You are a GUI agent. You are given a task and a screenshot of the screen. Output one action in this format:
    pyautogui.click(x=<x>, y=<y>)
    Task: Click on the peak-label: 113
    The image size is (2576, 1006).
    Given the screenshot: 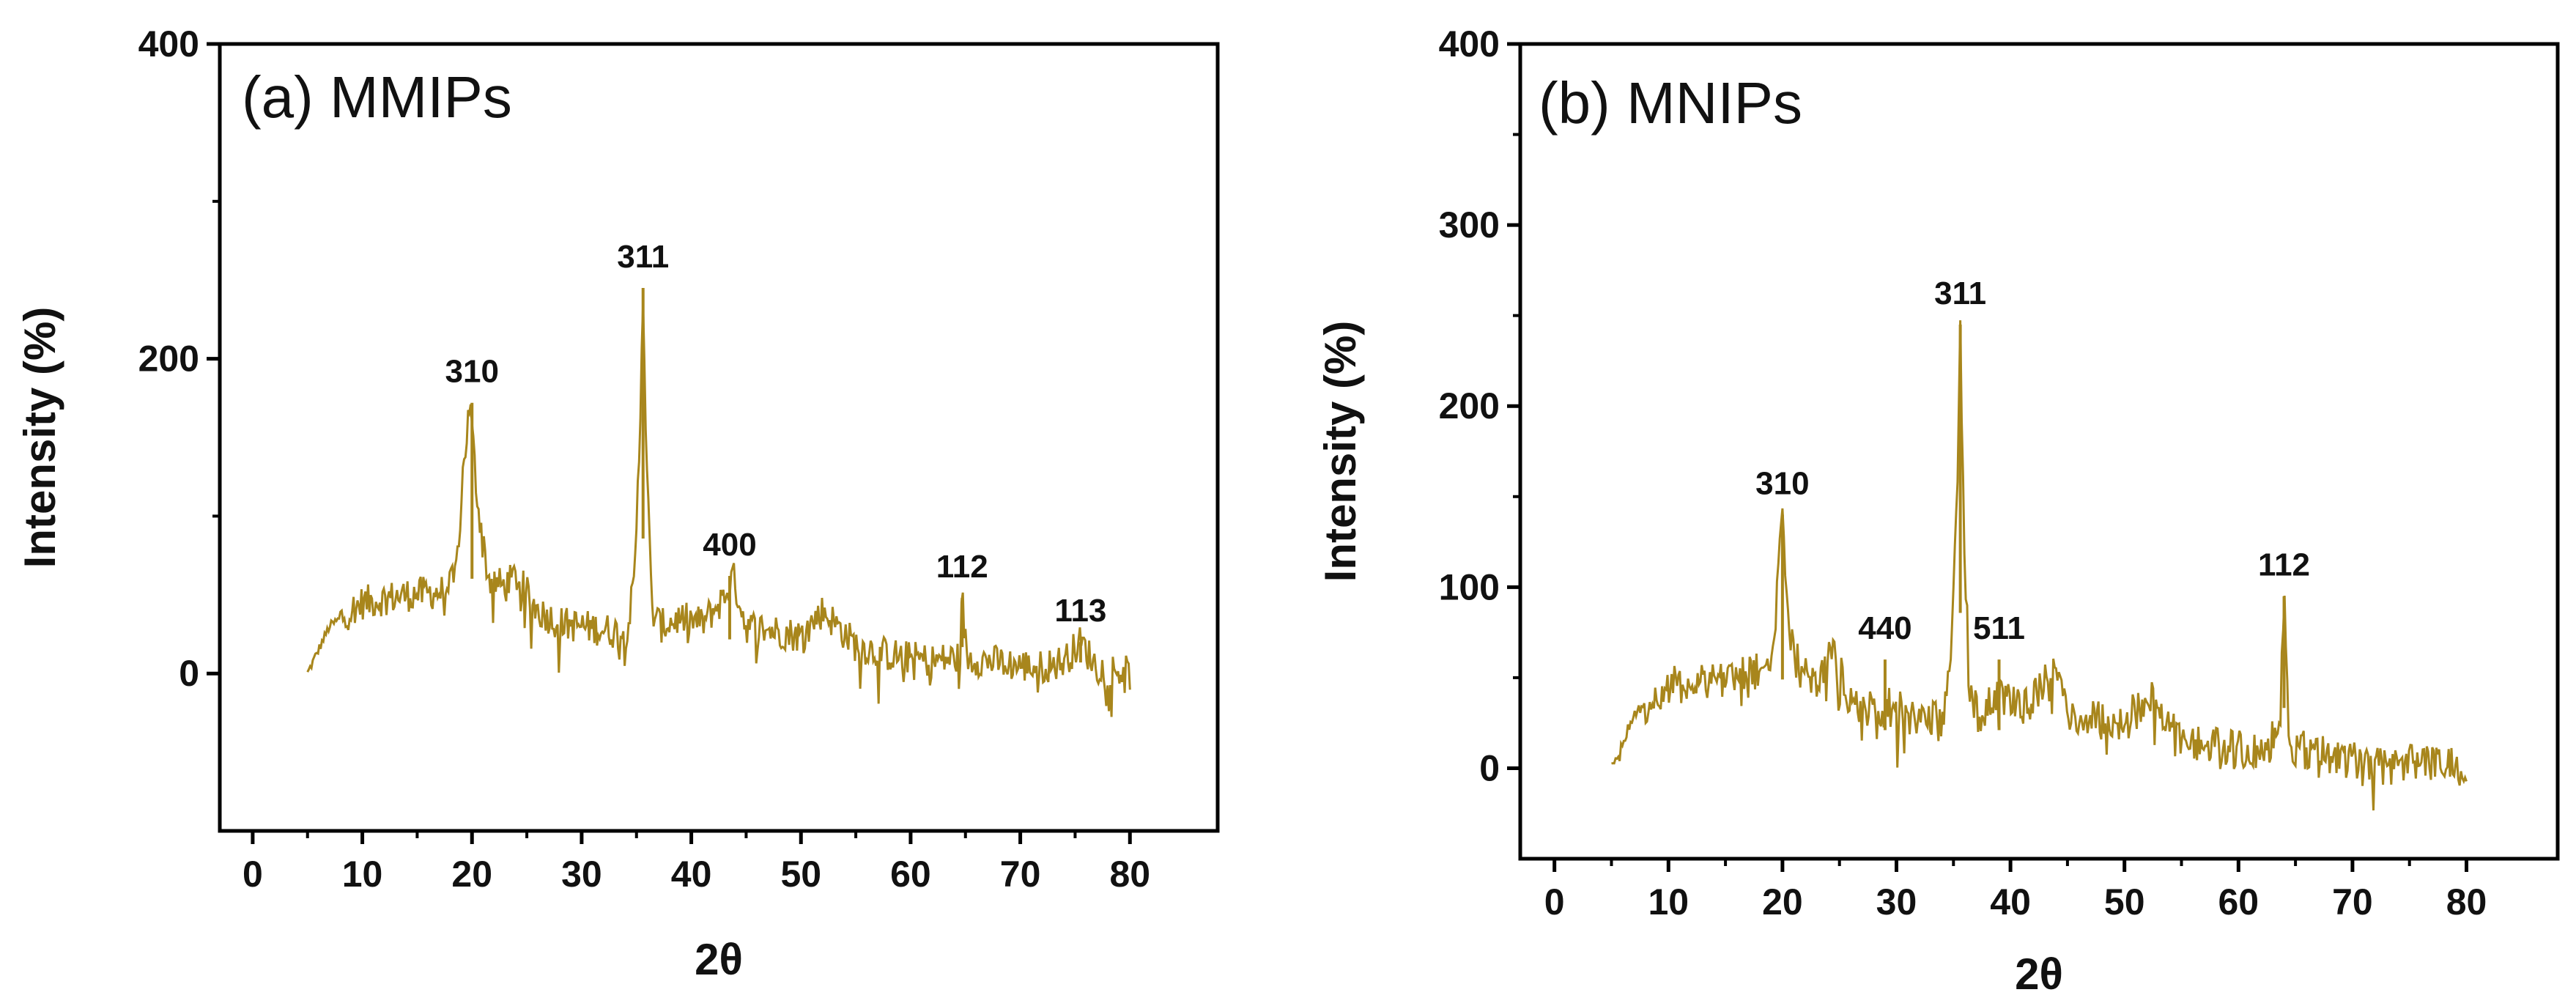 What is the action you would take?
    pyautogui.click(x=1080, y=611)
    